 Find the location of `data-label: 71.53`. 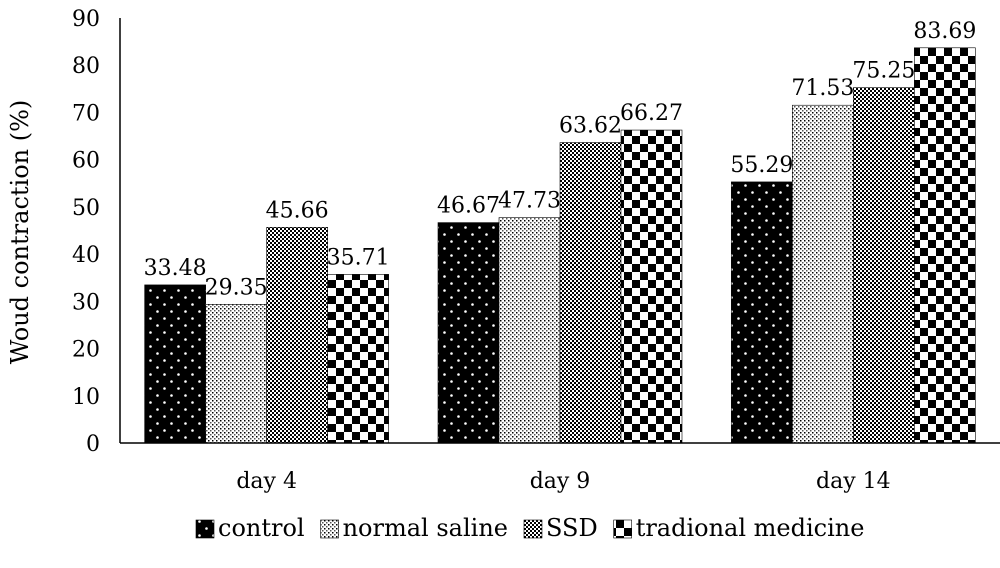

data-label: 71.53 is located at coordinates (822, 88).